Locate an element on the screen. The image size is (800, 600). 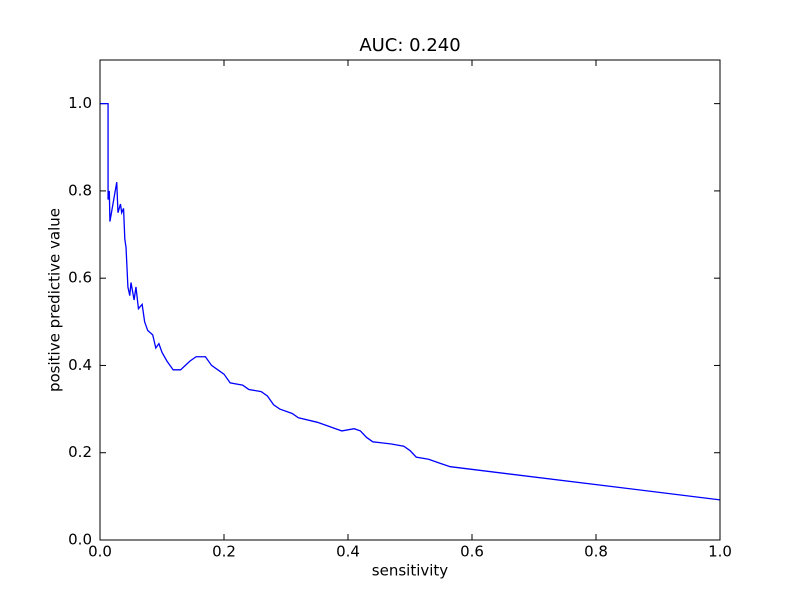
x-tick-label: 0.8 is located at coordinates (596, 552).